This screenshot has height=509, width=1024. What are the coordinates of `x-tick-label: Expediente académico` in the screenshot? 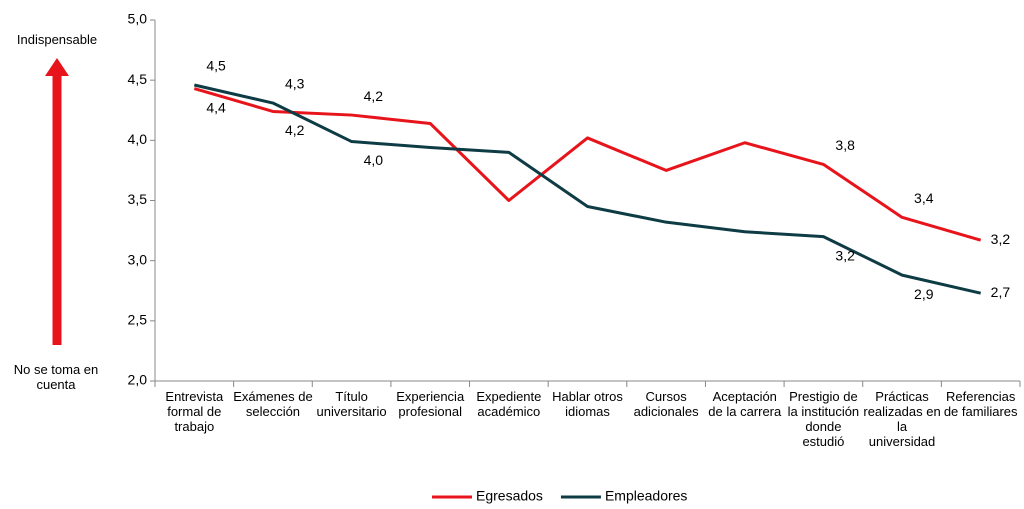 It's located at (509, 404).